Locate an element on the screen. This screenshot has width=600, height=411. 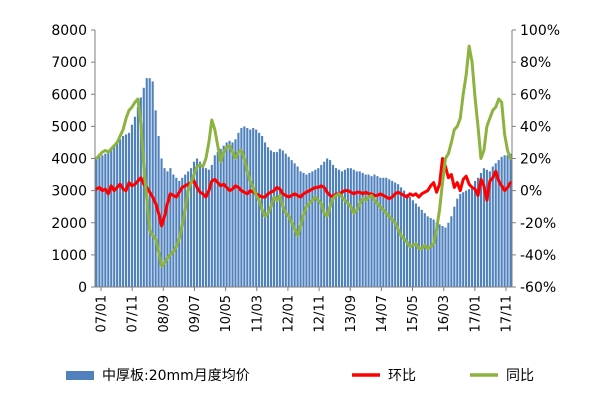
right-tick-label: 0% is located at coordinates (531, 192).